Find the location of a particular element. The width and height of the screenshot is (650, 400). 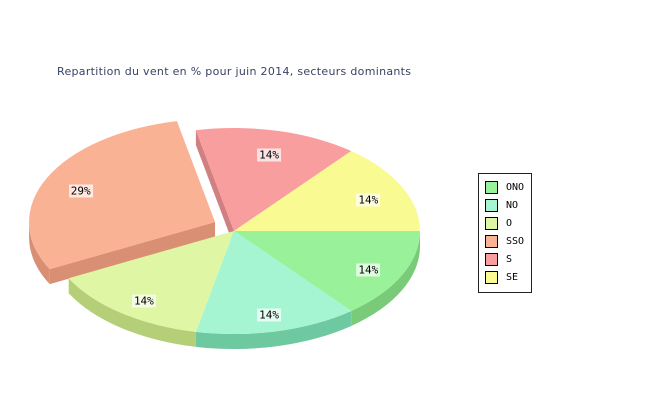

legend-item-s: S is located at coordinates (508, 259).